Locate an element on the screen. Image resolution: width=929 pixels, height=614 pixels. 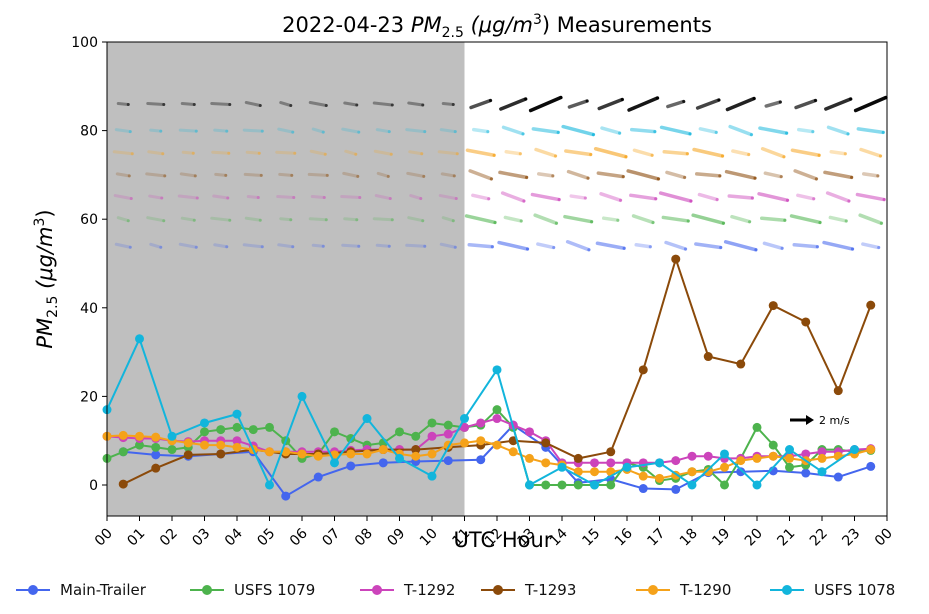
y-tick-label: 100 is located at coordinates (84, 43).